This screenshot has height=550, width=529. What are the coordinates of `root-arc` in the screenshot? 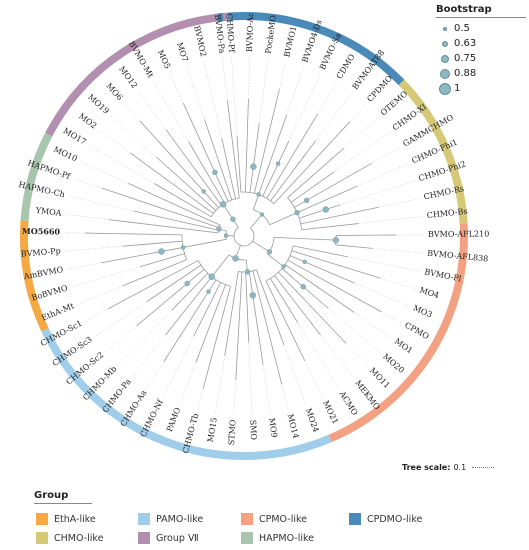 It's located at (244, 237).